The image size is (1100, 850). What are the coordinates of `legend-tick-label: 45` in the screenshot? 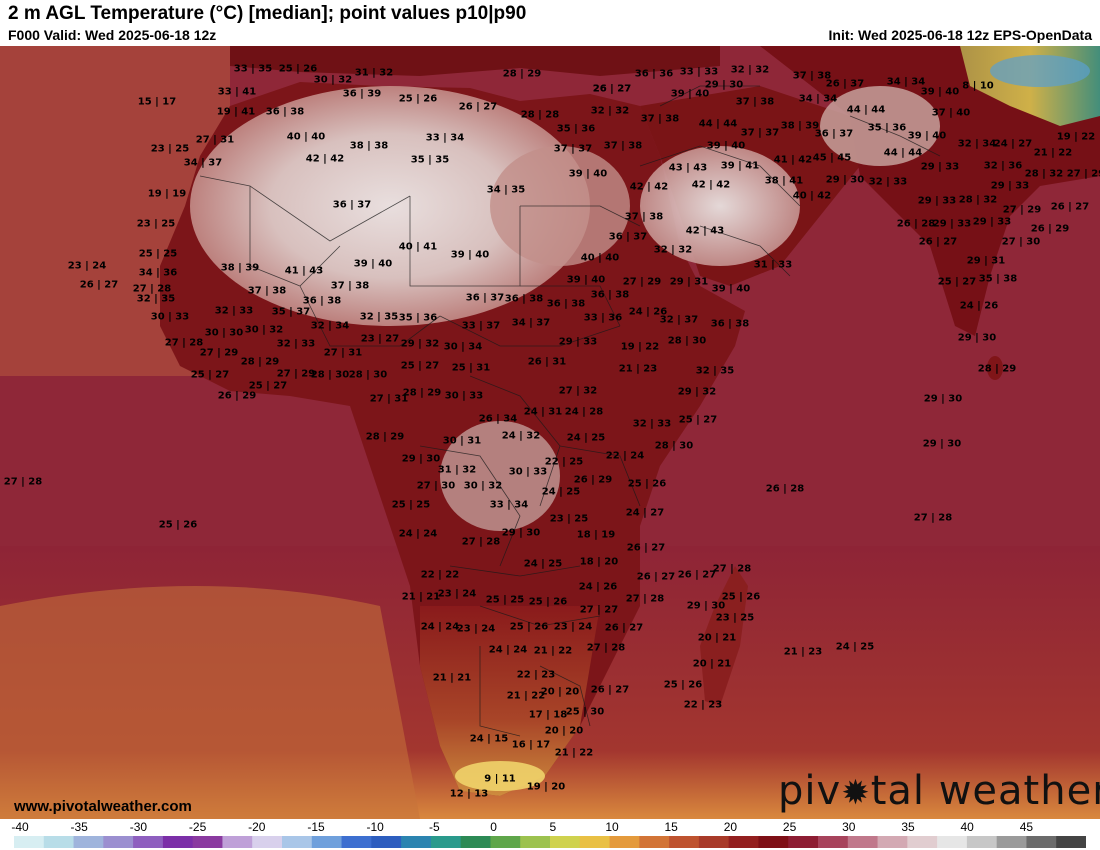 It's located at (1026, 827).